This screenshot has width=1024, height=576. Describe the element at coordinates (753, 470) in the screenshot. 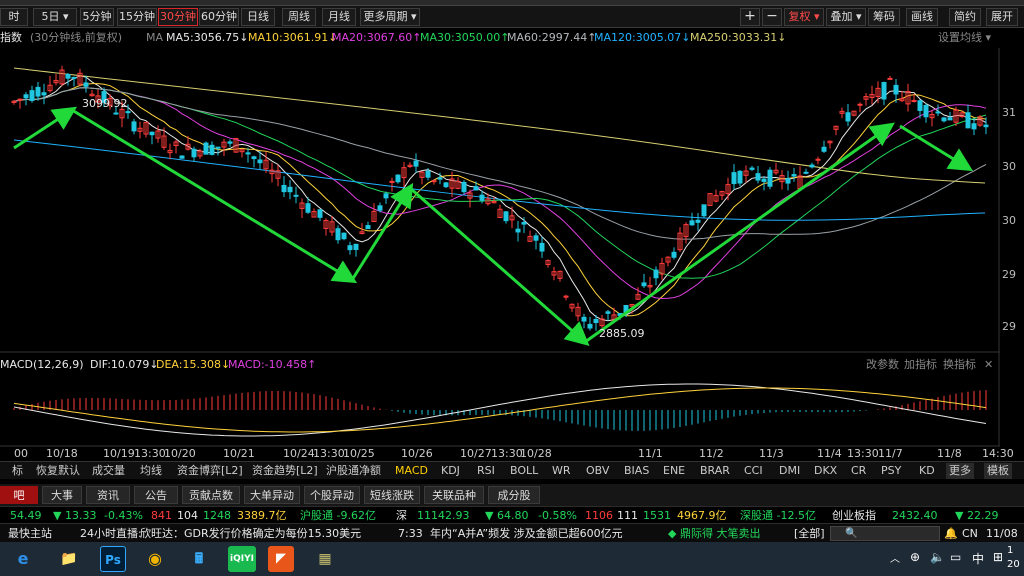

I see `tab-cci: CCI` at that location.